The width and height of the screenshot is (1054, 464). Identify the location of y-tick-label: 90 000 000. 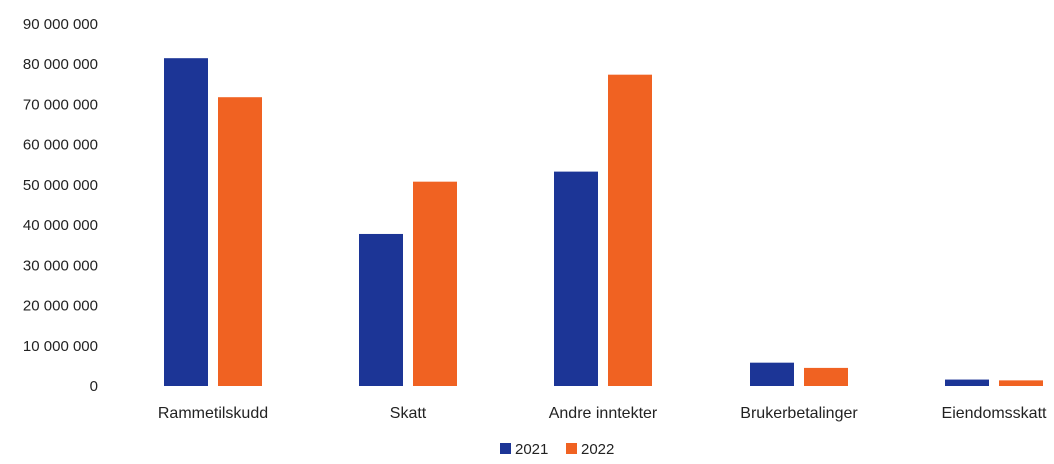
(60, 24).